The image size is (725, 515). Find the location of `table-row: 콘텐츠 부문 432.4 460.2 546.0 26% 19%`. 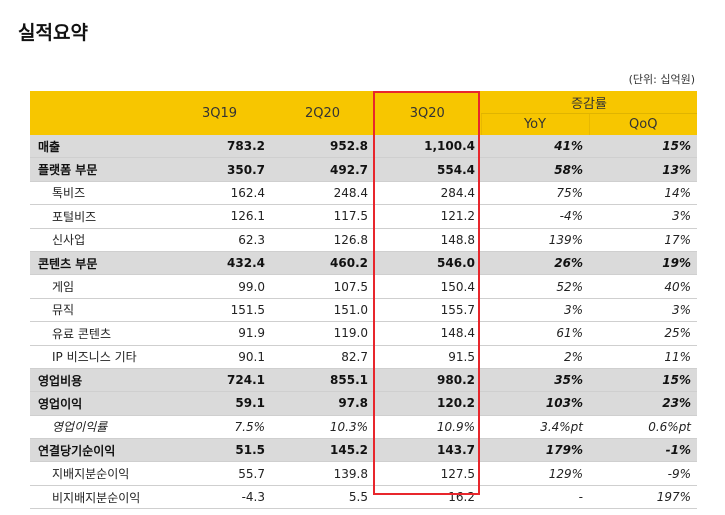

table-row: 콘텐츠 부문 432.4 460.2 546.0 26% 19% is located at coordinates (364, 263).